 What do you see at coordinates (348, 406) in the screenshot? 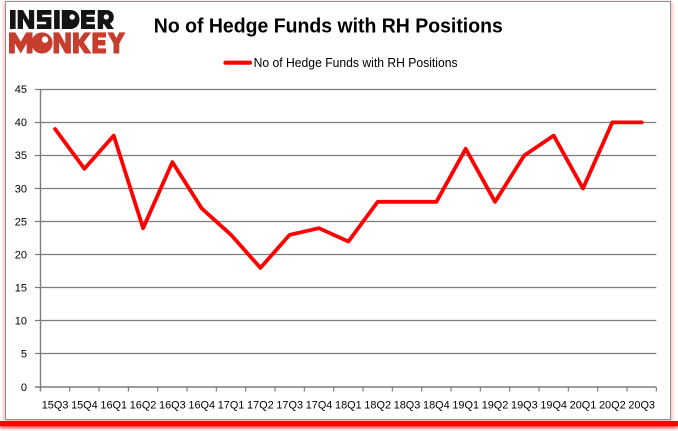
I see `svg-text: 18Q1` at bounding box center [348, 406].